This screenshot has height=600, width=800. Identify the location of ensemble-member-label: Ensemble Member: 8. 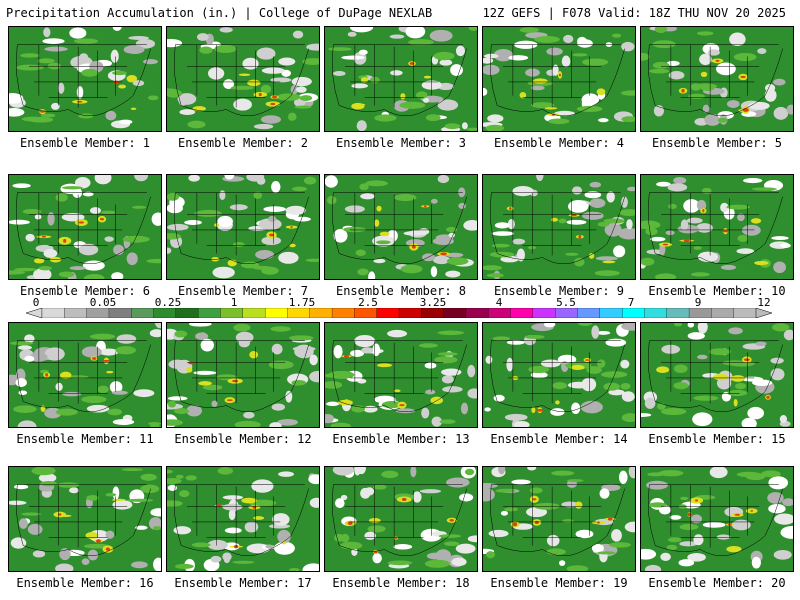
(401, 291).